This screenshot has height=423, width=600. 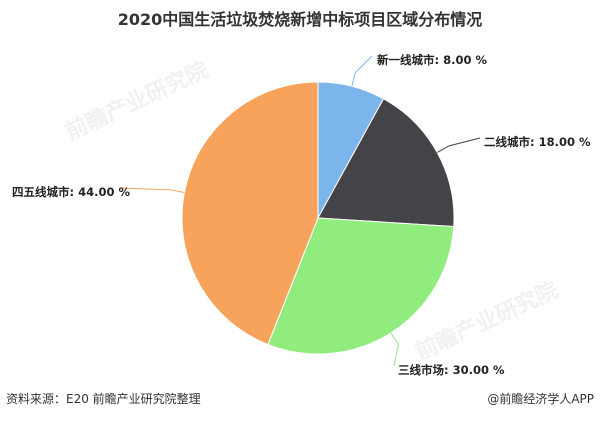 What do you see at coordinates (540, 398) in the screenshot?
I see `credit: @前瞻经济学人APP` at bounding box center [540, 398].